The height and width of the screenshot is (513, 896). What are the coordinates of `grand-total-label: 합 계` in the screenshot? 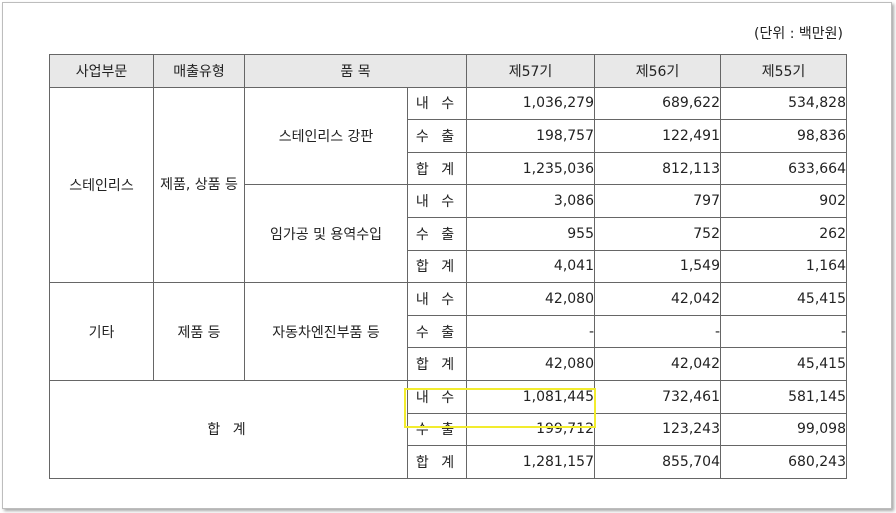 It's located at (228, 429).